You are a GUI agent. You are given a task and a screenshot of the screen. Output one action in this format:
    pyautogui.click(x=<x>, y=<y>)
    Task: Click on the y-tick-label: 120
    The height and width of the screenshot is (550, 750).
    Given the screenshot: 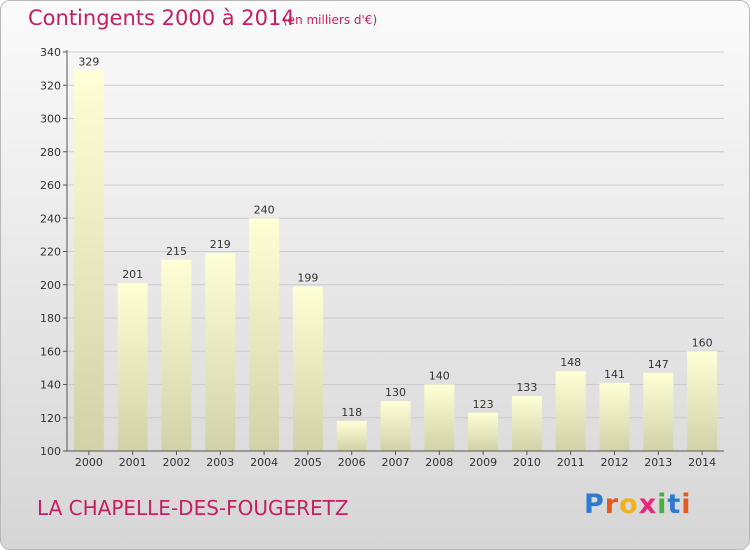 What is the action you would take?
    pyautogui.click(x=50, y=418)
    